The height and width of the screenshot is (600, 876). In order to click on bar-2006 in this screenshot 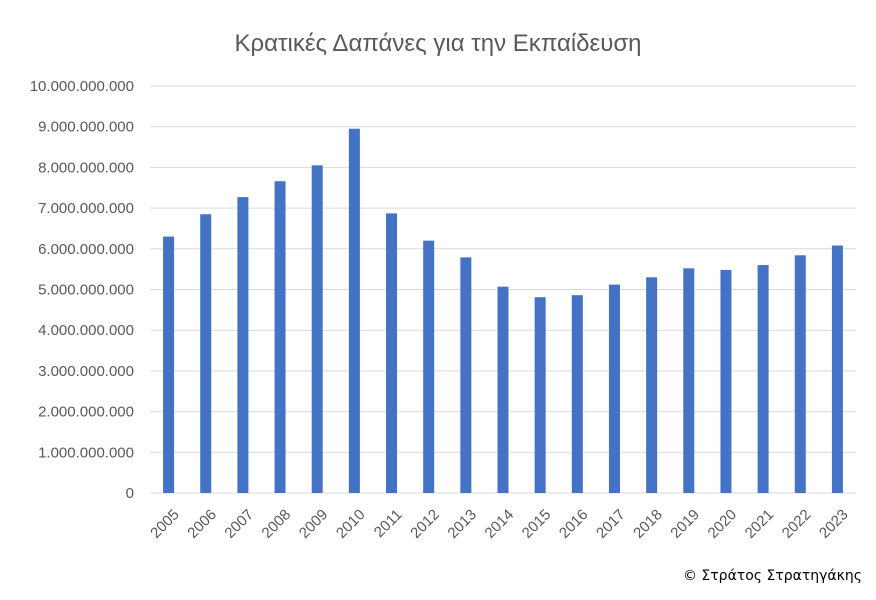, I will do `click(206, 353)`.